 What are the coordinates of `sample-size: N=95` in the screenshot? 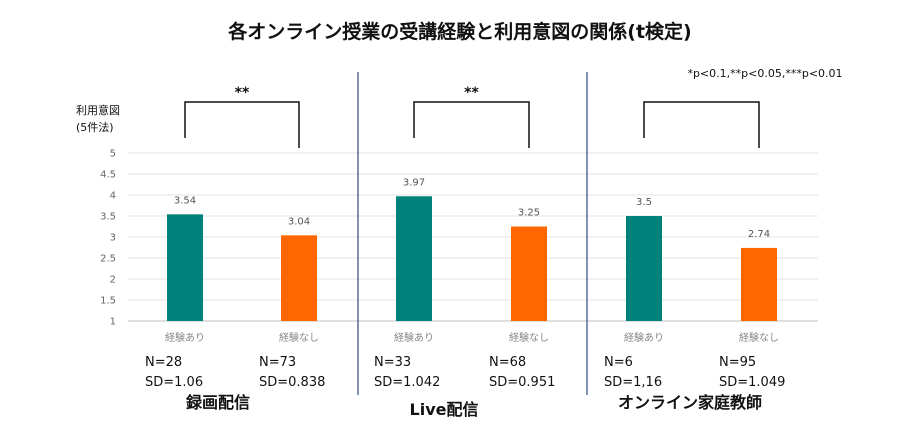 It's located at (737, 362).